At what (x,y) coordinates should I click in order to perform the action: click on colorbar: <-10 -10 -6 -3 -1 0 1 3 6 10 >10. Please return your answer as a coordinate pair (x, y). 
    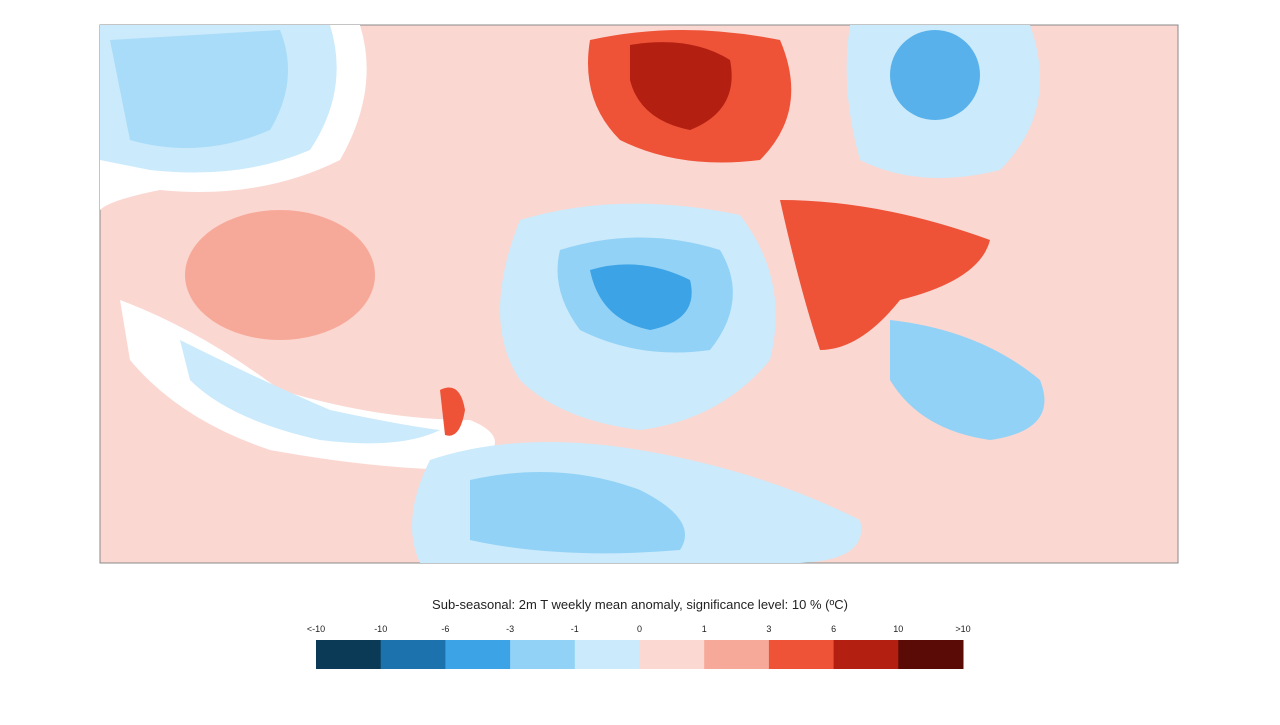
    Looking at the image, I should click on (639, 646).